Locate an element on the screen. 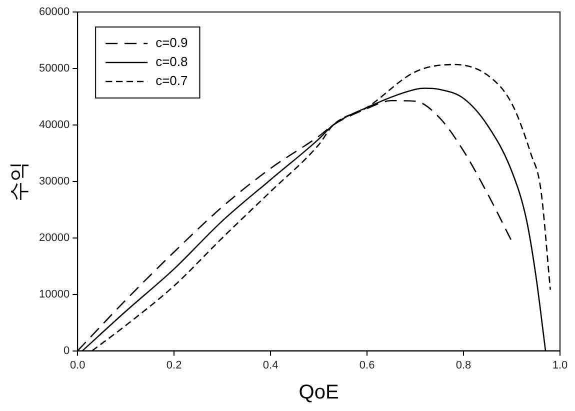 The image size is (575, 411). y-tick-label: 50000 is located at coordinates (54, 68).